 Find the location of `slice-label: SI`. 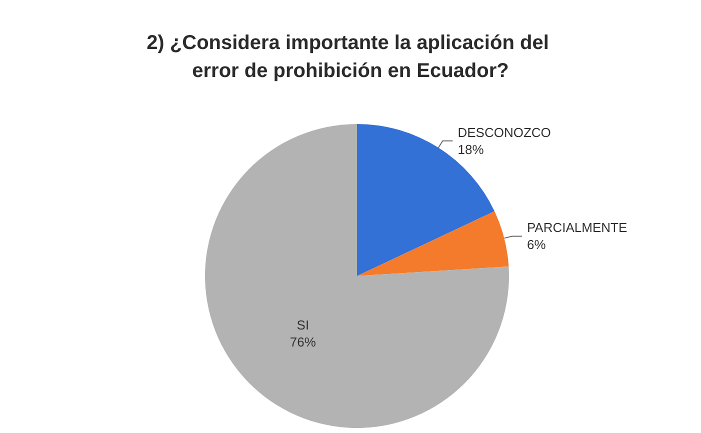

slice-label: SI is located at coordinates (303, 325).